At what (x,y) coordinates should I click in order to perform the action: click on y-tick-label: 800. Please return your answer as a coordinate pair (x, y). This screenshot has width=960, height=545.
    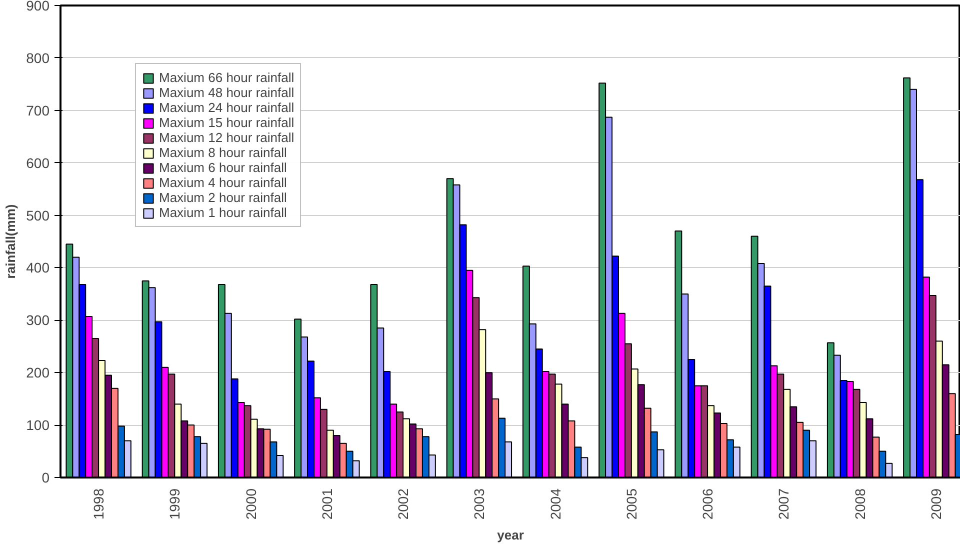
    Looking at the image, I should click on (38, 58).